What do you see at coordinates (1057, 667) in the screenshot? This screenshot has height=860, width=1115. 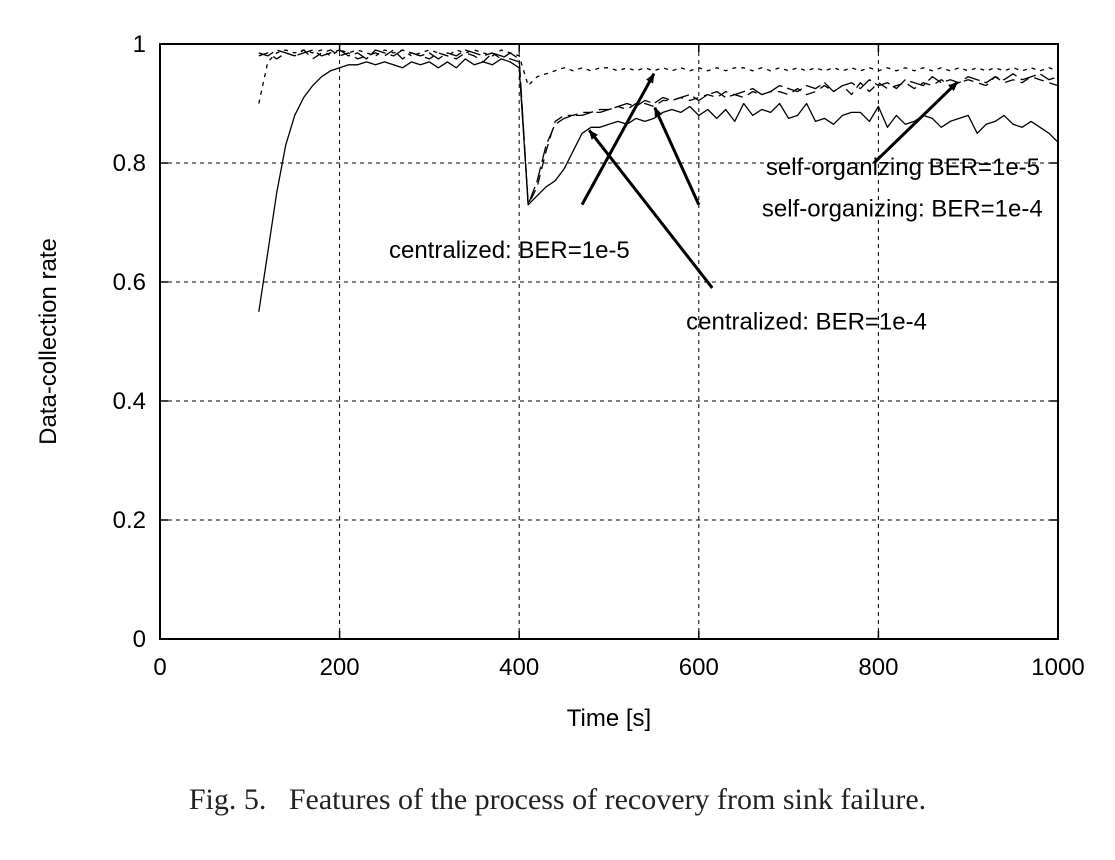 I see `x-tick-label: 1000` at bounding box center [1057, 667].